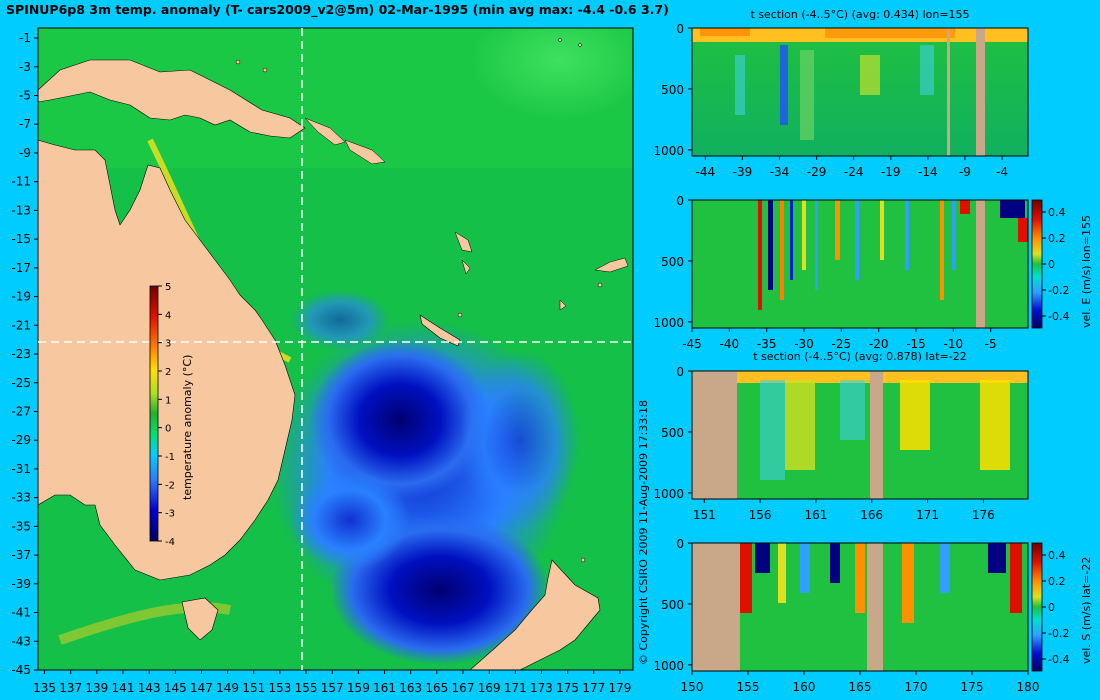  I want to click on map-y-tick-label: -23, so click(21, 354).